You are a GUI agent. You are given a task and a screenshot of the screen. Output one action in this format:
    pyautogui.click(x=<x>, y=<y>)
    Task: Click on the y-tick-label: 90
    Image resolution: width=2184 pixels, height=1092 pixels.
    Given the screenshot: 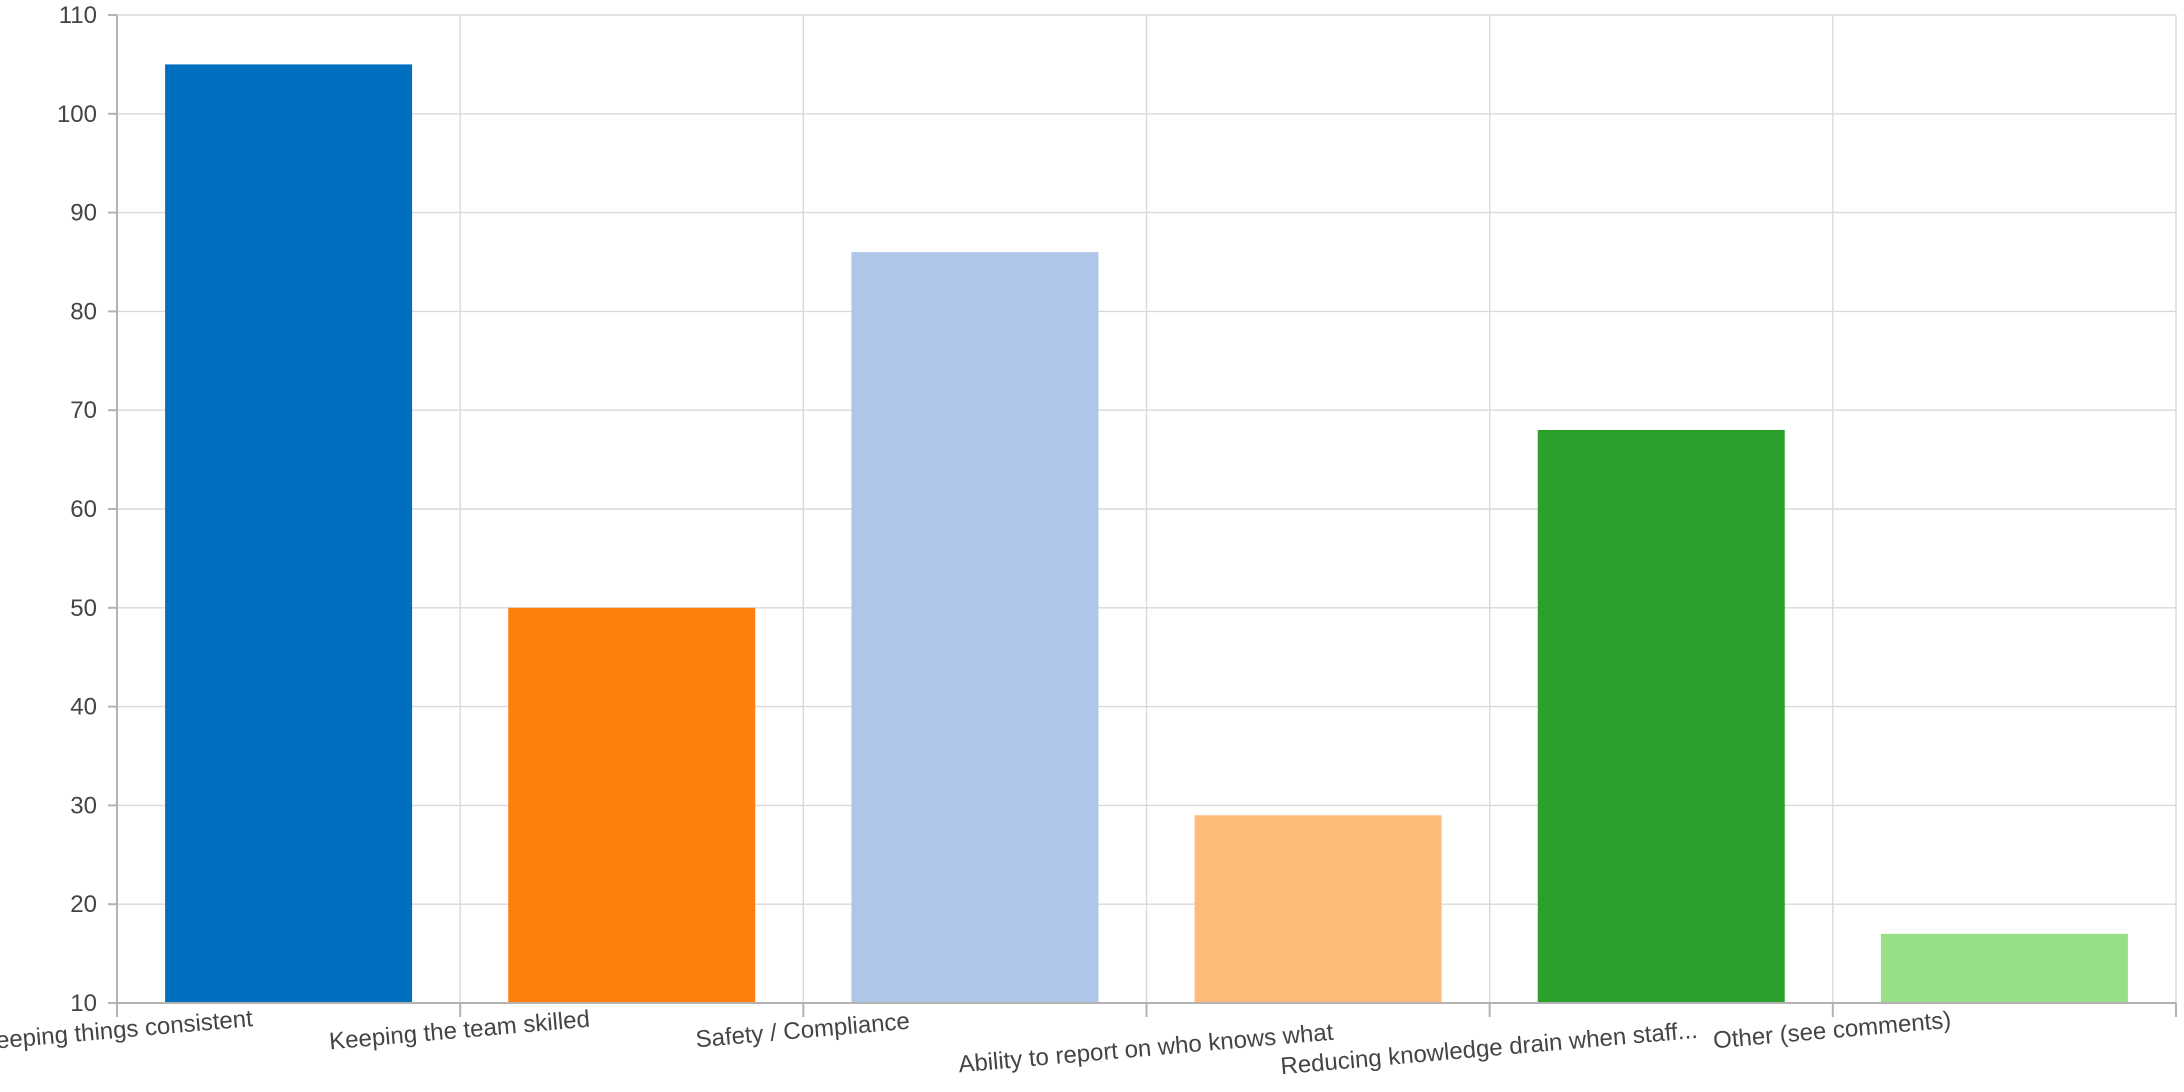 What is the action you would take?
    pyautogui.click(x=83, y=213)
    